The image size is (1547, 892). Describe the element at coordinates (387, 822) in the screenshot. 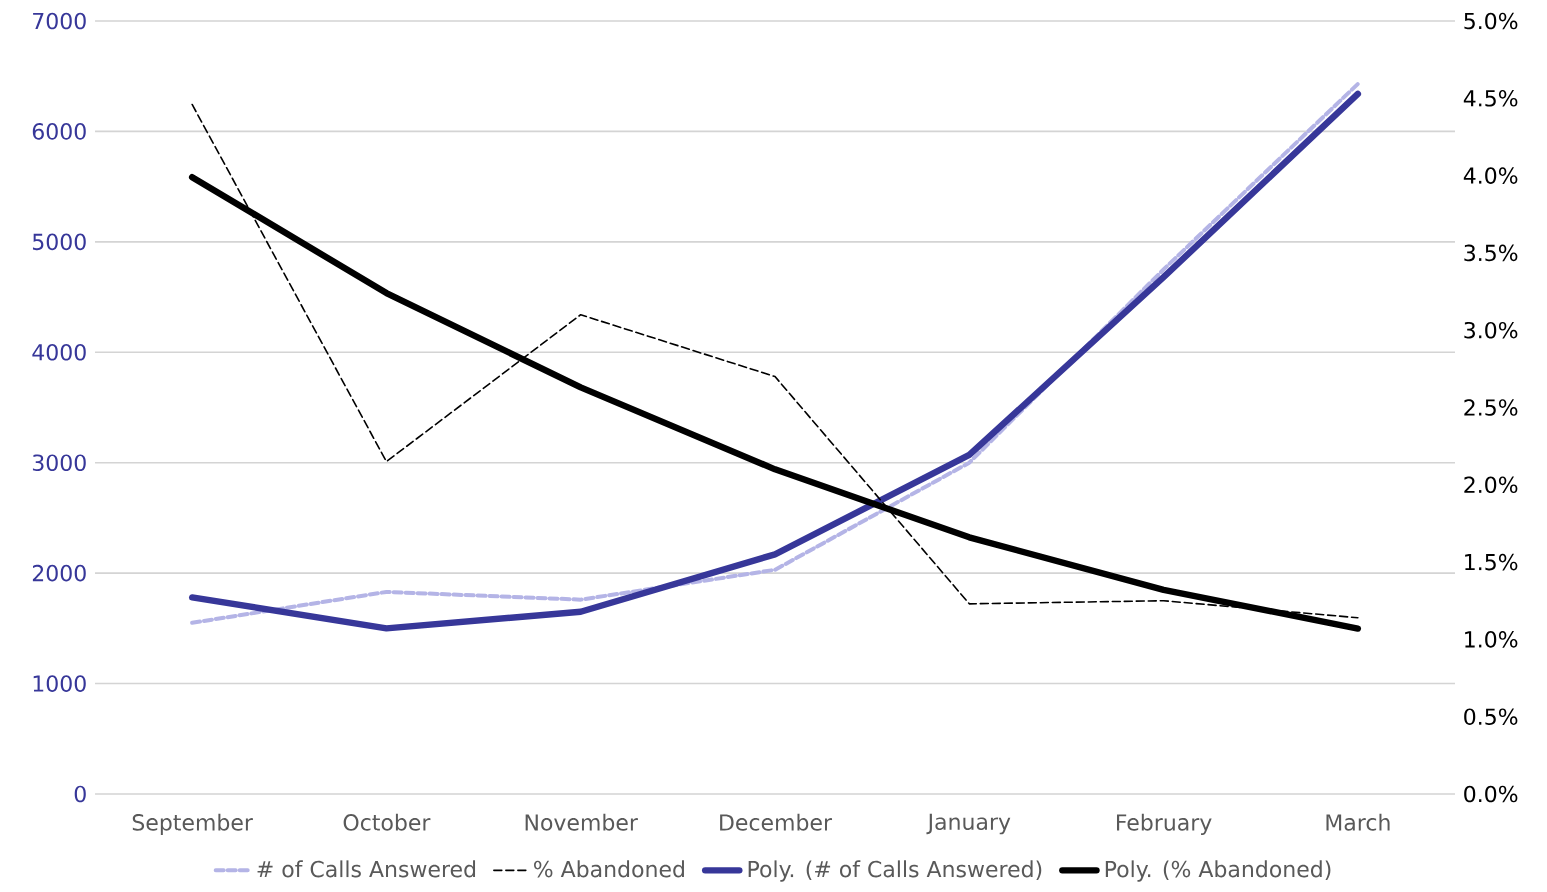

I see `x-tick-label: October` at that location.